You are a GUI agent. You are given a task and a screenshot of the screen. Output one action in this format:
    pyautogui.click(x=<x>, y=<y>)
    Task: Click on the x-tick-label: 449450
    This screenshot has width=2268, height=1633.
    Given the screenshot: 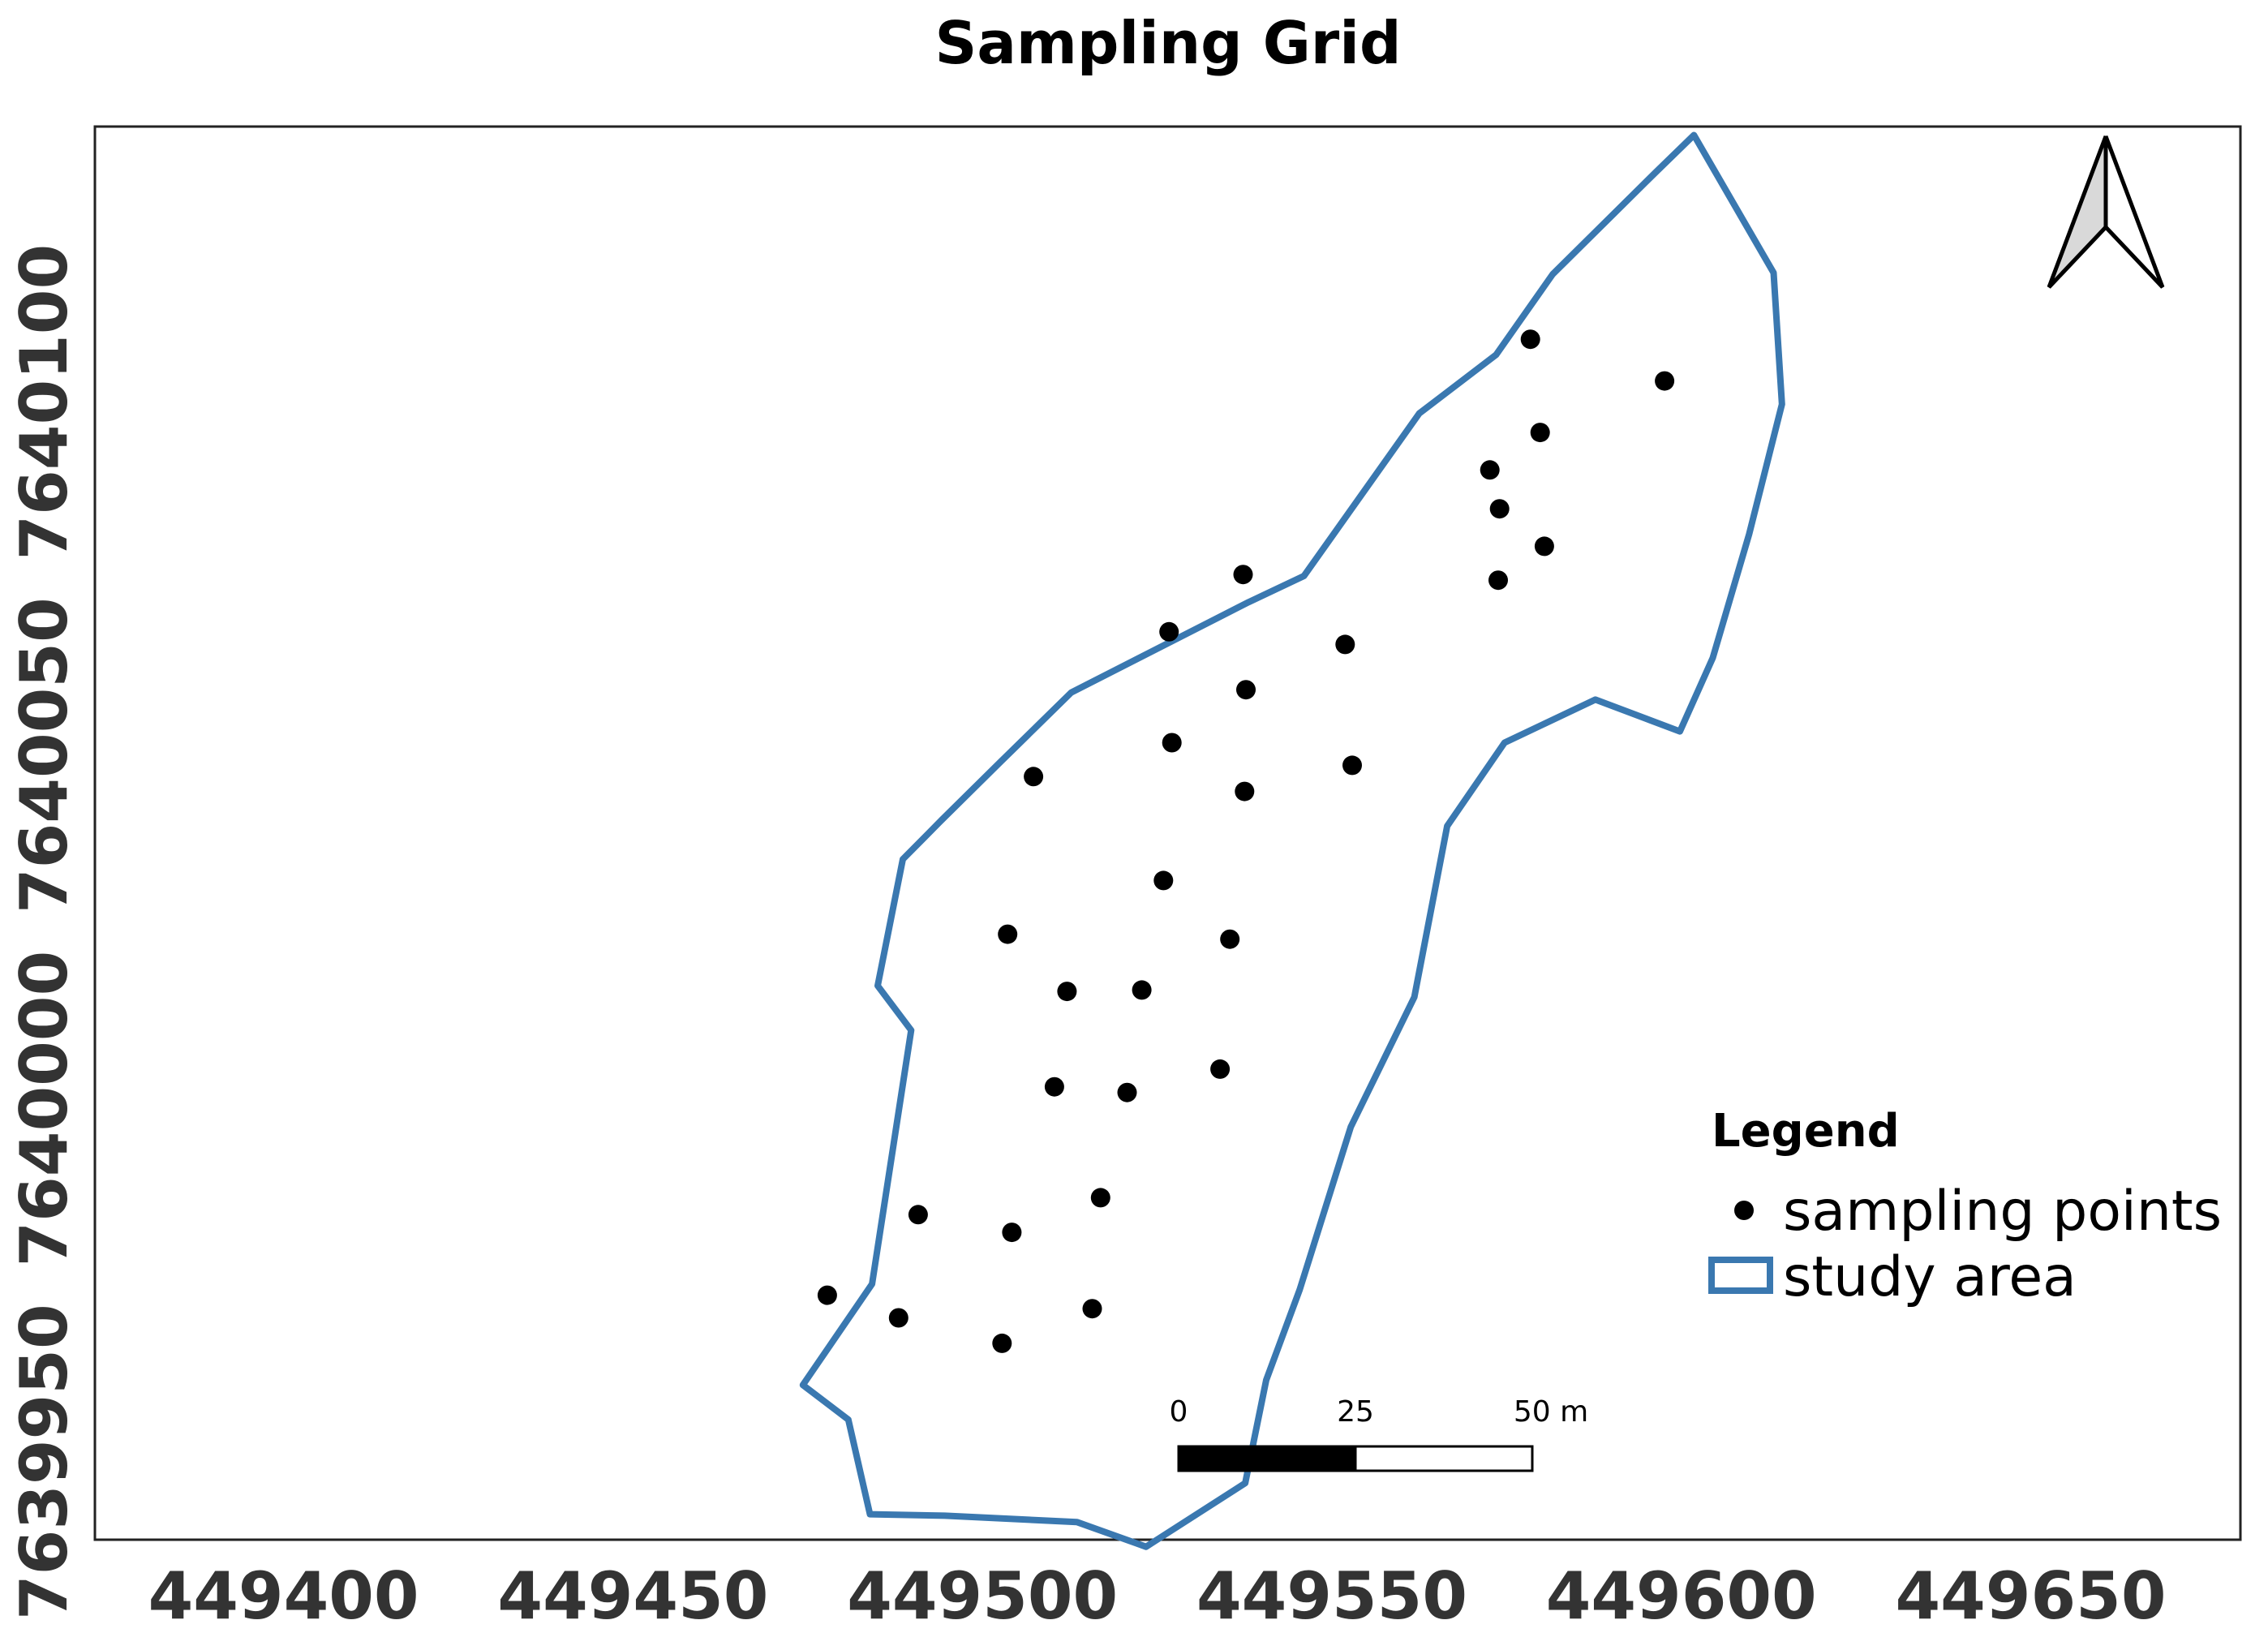 What is the action you would take?
    pyautogui.click(x=632, y=1595)
    